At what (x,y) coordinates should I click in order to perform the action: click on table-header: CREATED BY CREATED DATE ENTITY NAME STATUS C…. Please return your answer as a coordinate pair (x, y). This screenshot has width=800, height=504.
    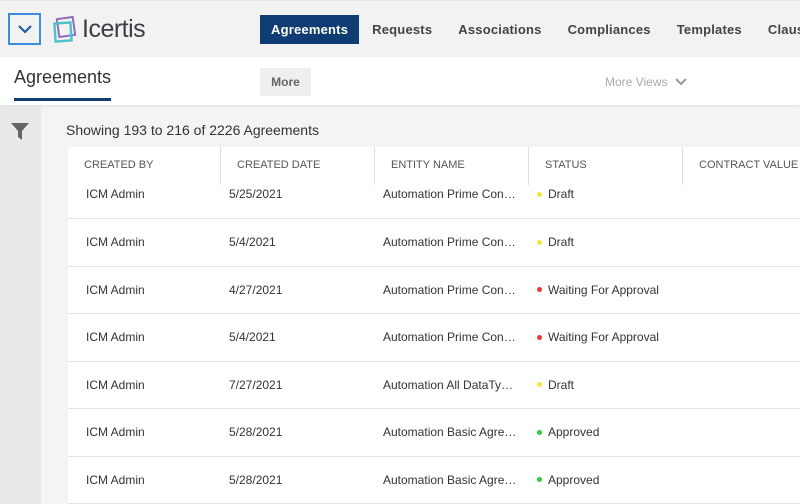
    Looking at the image, I should click on (434, 166).